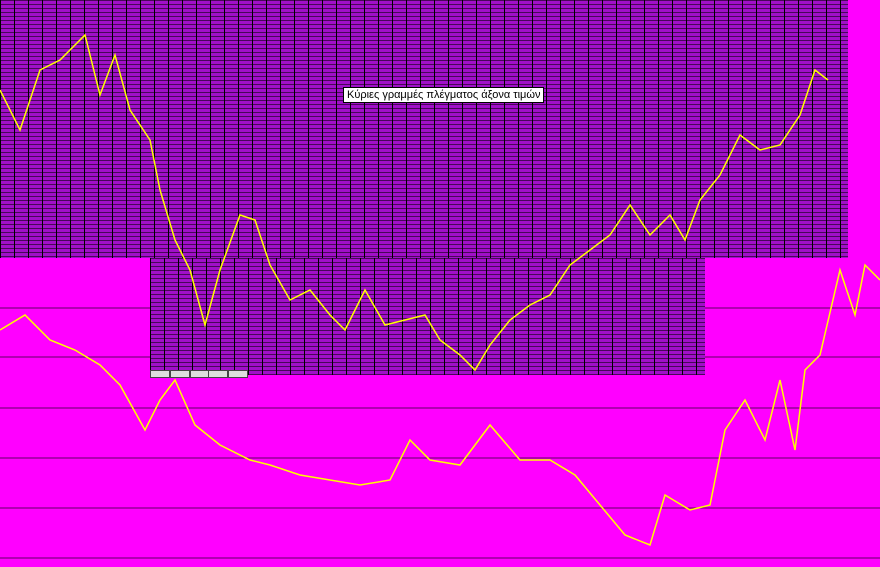 The image size is (880, 567). I want to click on tooltip: Κύριες γραμμές πλέγματος άξονα τιμών, so click(444, 95).